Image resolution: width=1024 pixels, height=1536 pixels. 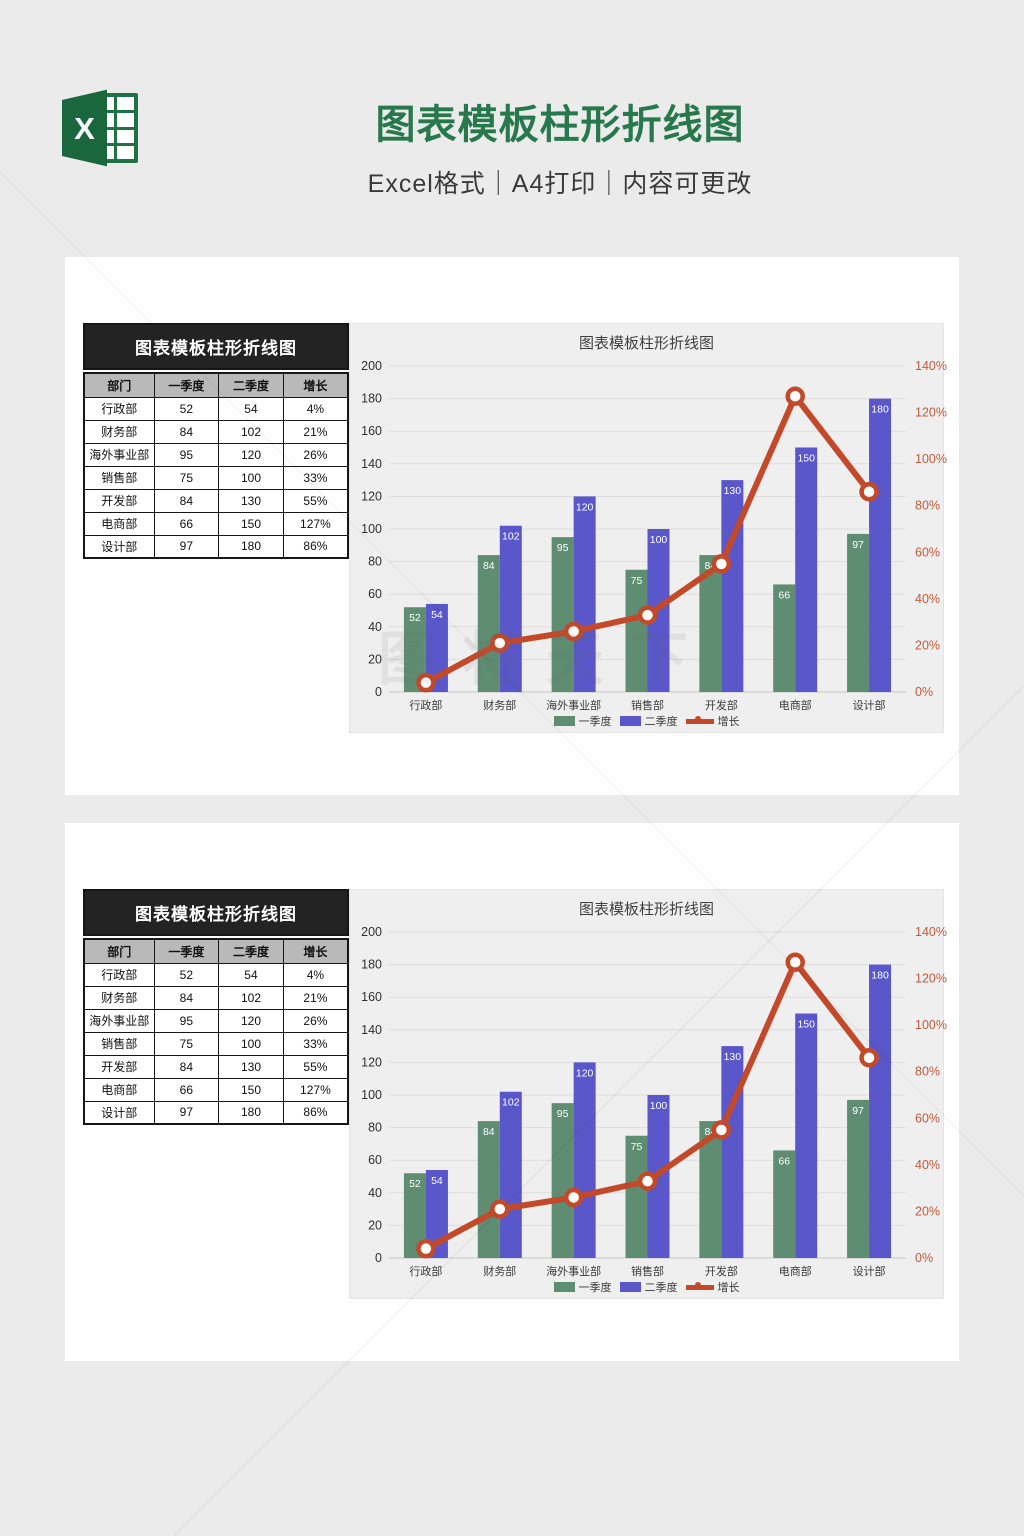 I want to click on x-axis-label: 财务部, so click(x=499, y=705).